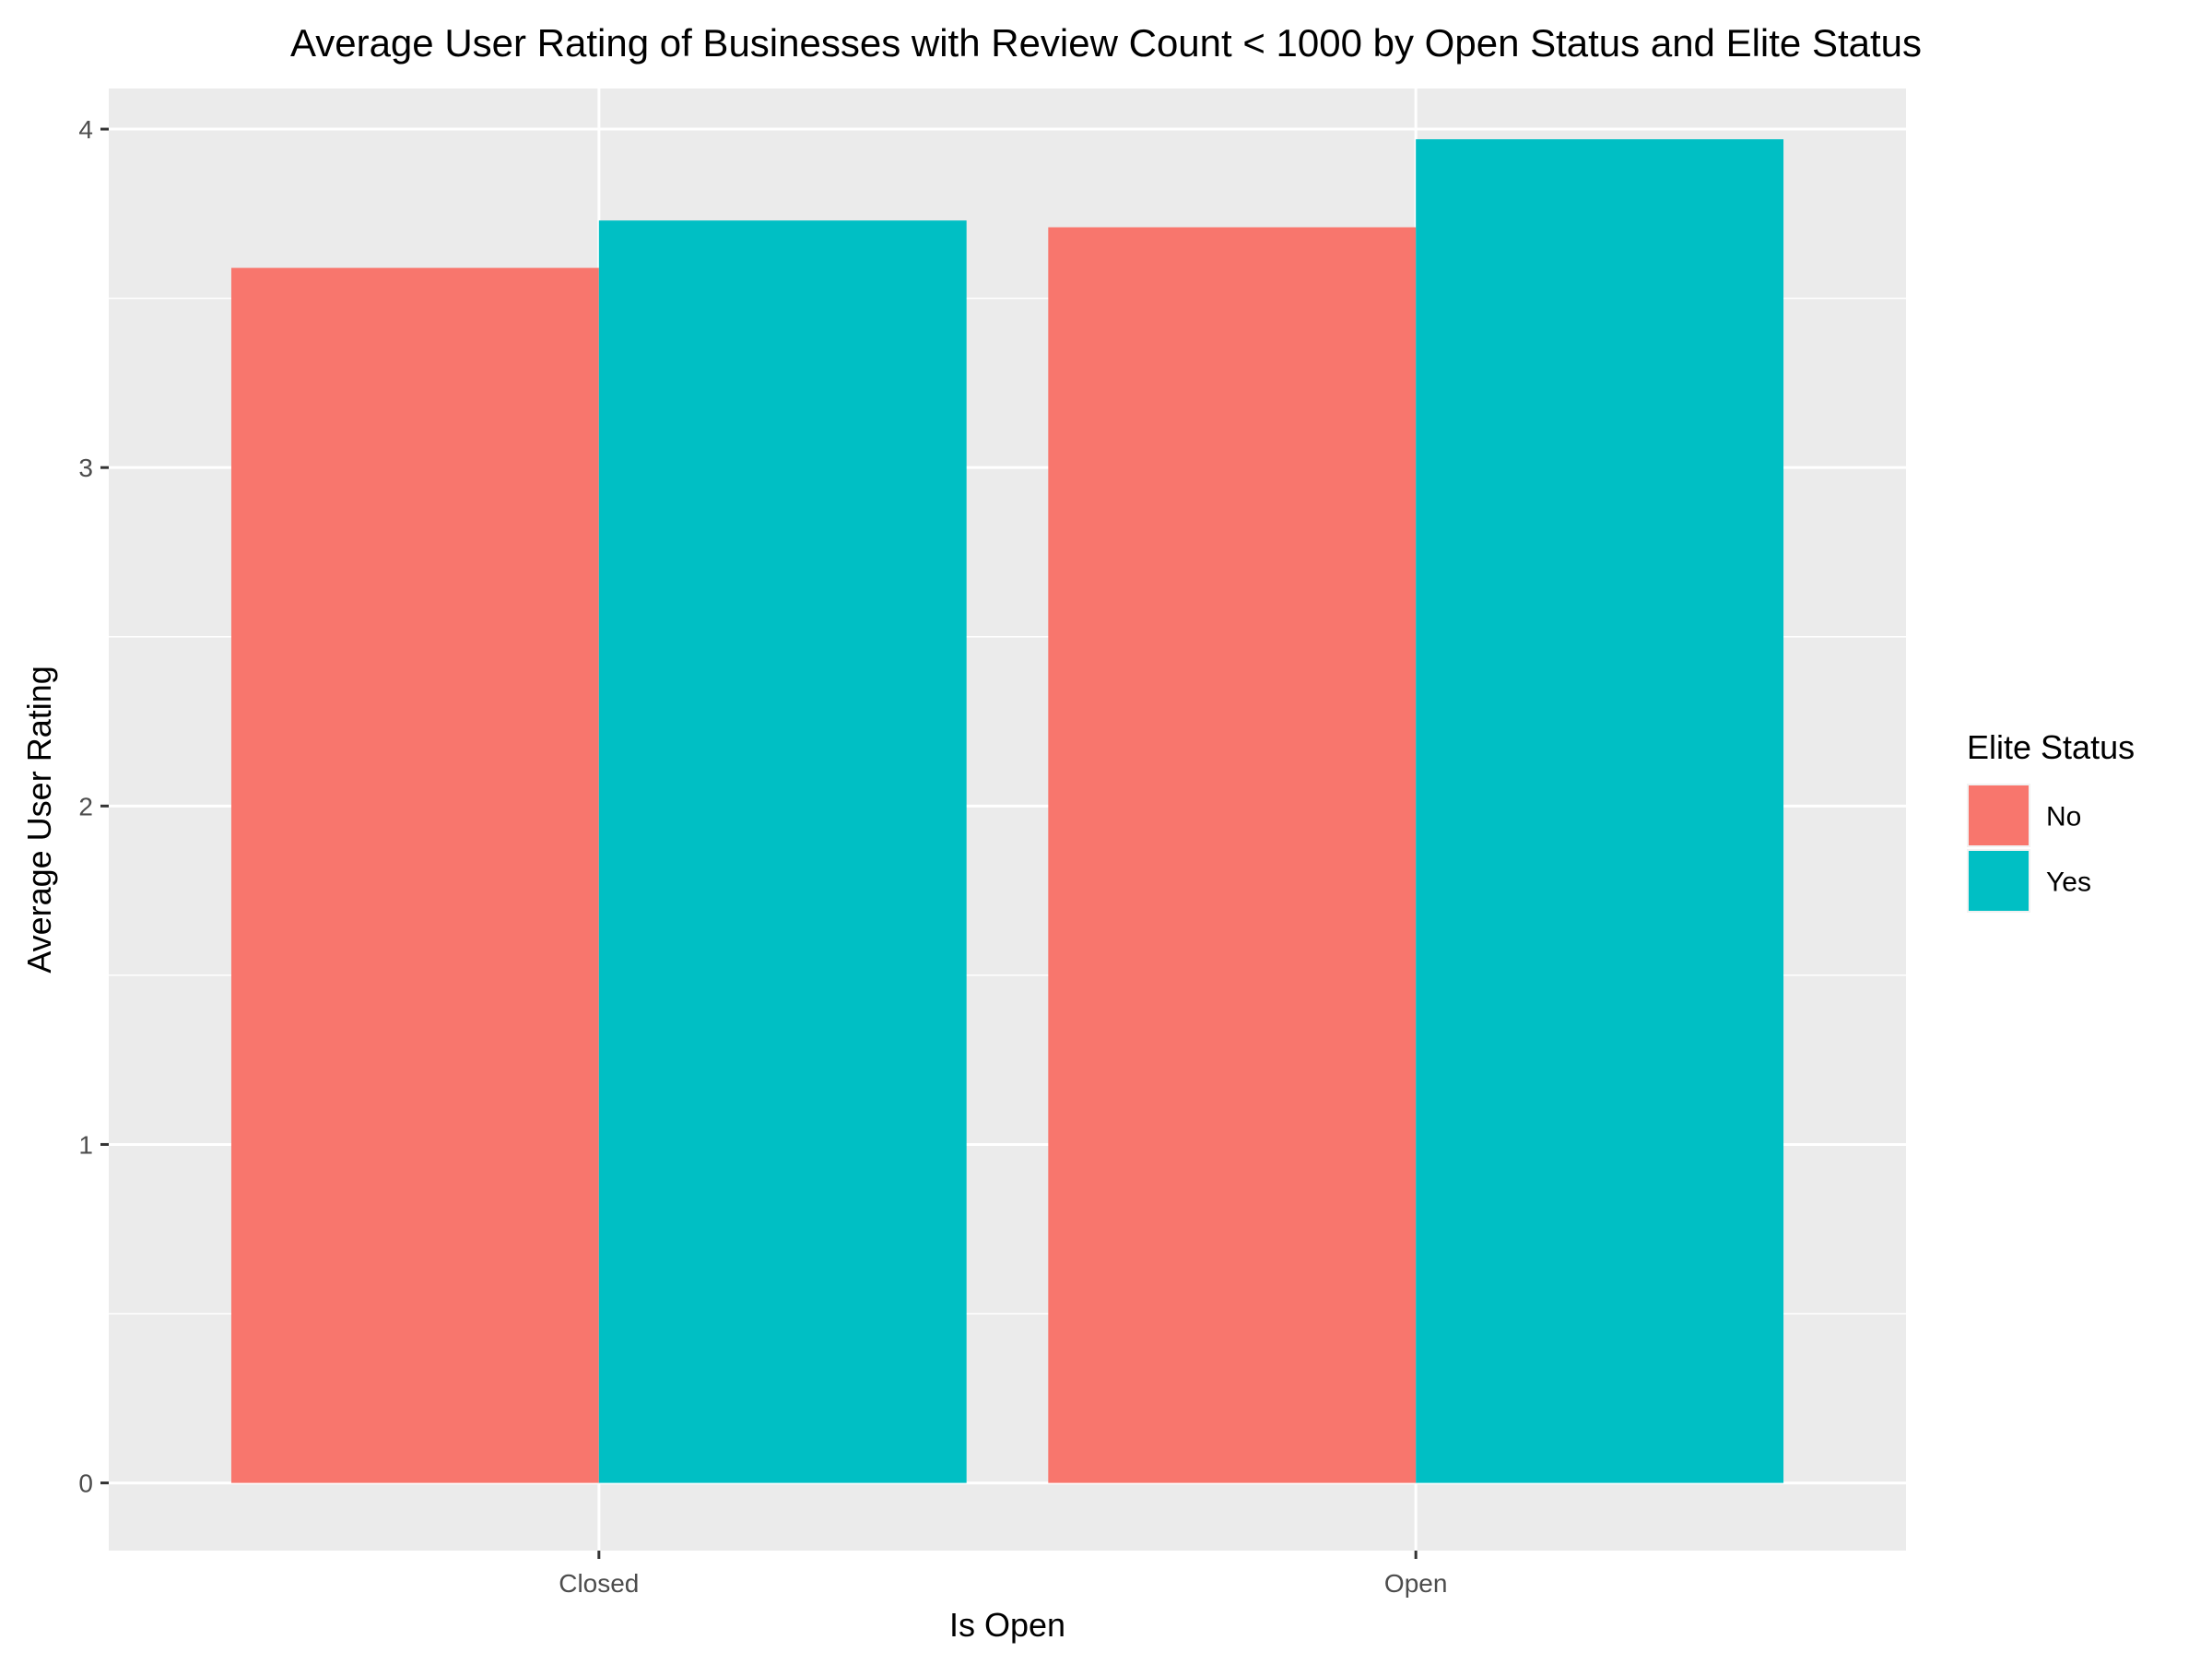 This screenshot has width=2212, height=1664. I want to click on legend-label-yes: Yes, so click(2068, 882).